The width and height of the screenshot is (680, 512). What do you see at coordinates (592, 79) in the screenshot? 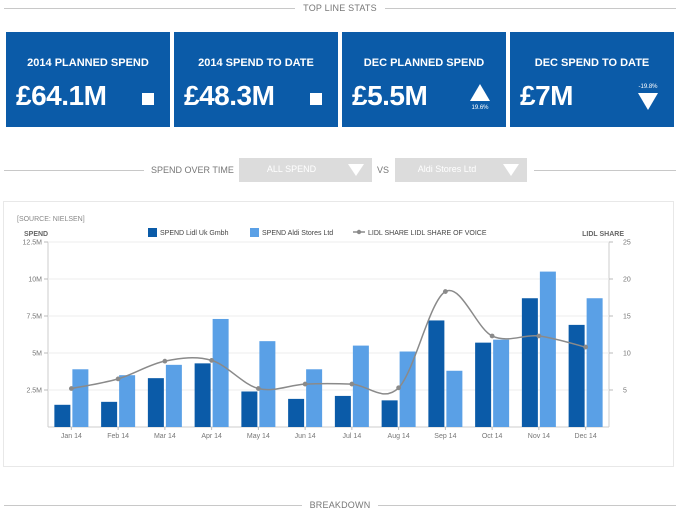
I see `kpi-dec-spend-to-date: DEC SPEND TO DATE £7M -19.8%` at bounding box center [592, 79].